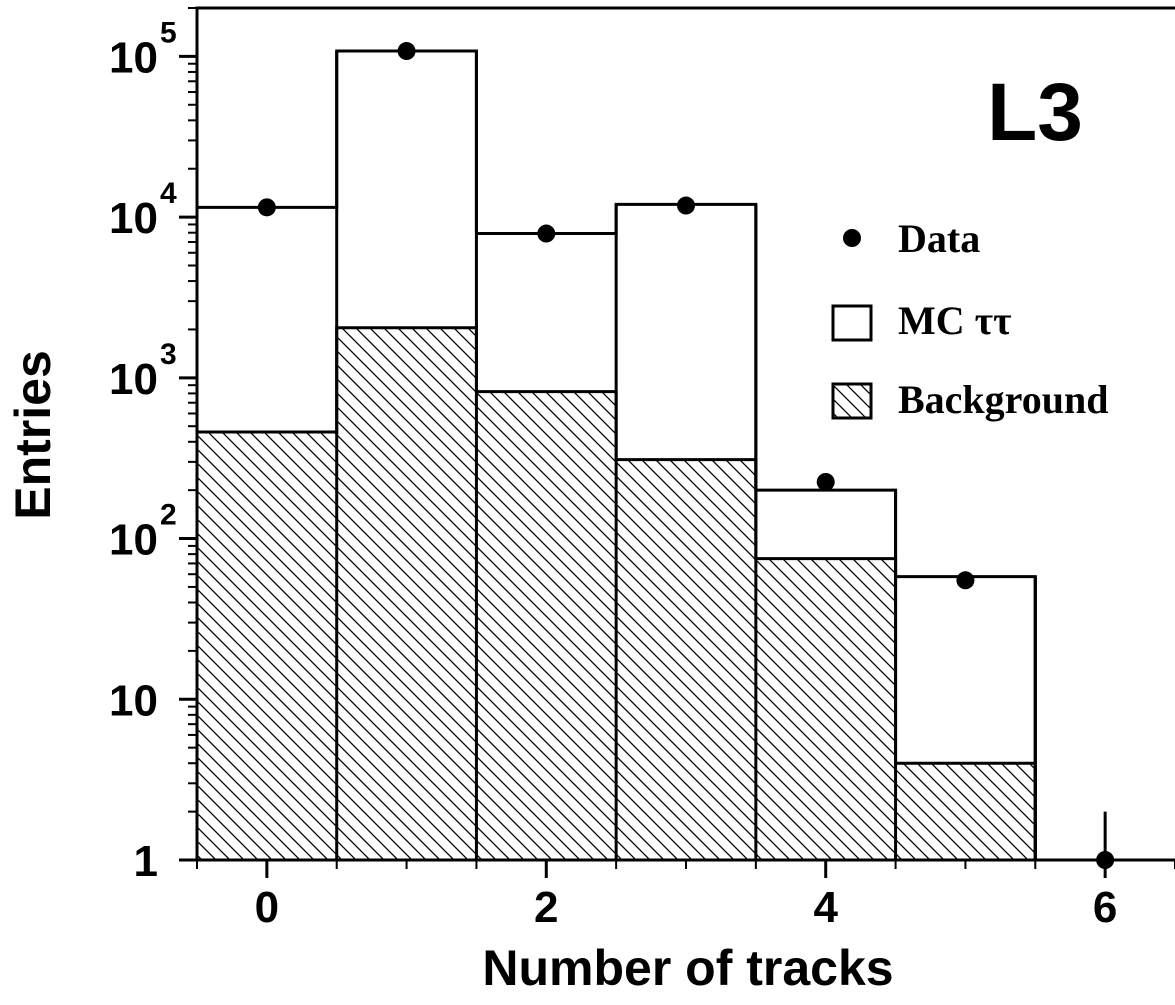 This screenshot has height=1005, width=1175. Describe the element at coordinates (852, 401) in the screenshot. I see `legend-background-swatch` at that location.